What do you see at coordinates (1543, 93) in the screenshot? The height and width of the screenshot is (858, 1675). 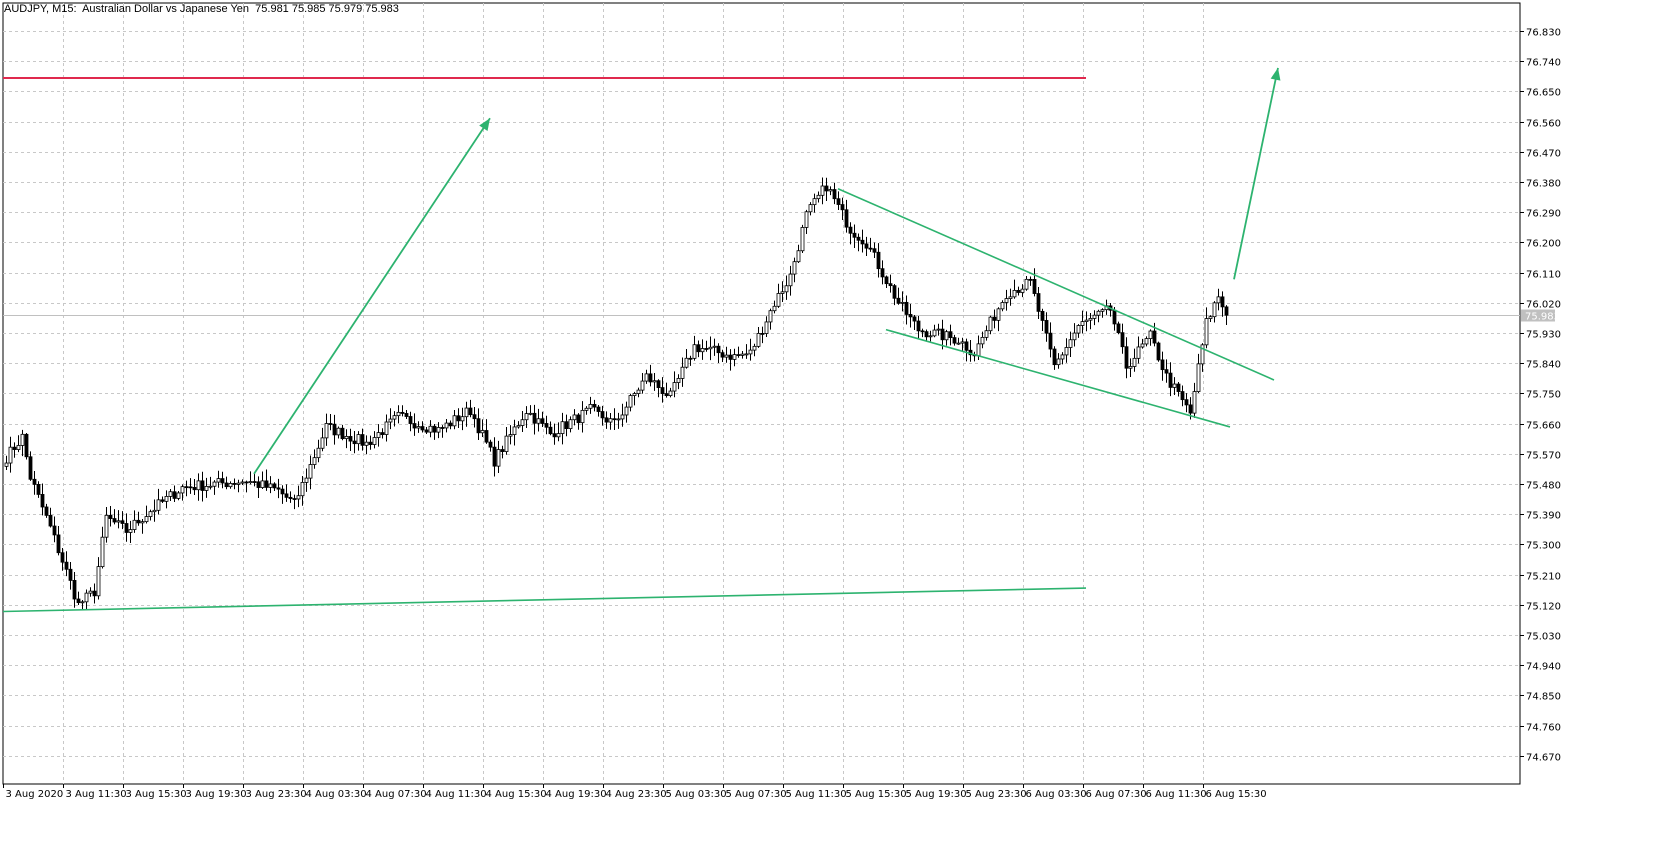 I see `y-tick-label: 76.650` at bounding box center [1543, 93].